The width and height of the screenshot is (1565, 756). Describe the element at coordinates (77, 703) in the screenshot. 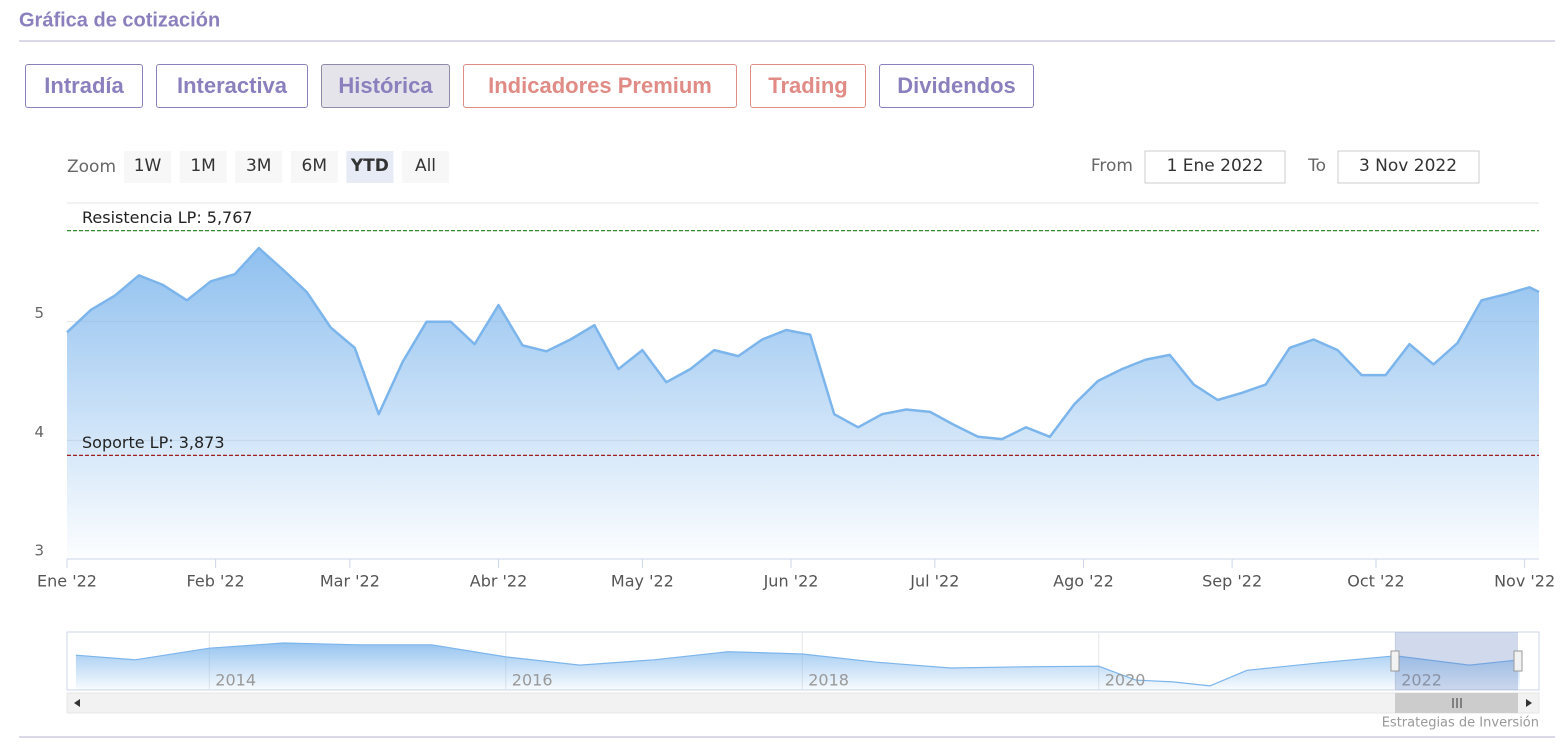

I see `scrollbar-arrow-left` at that location.